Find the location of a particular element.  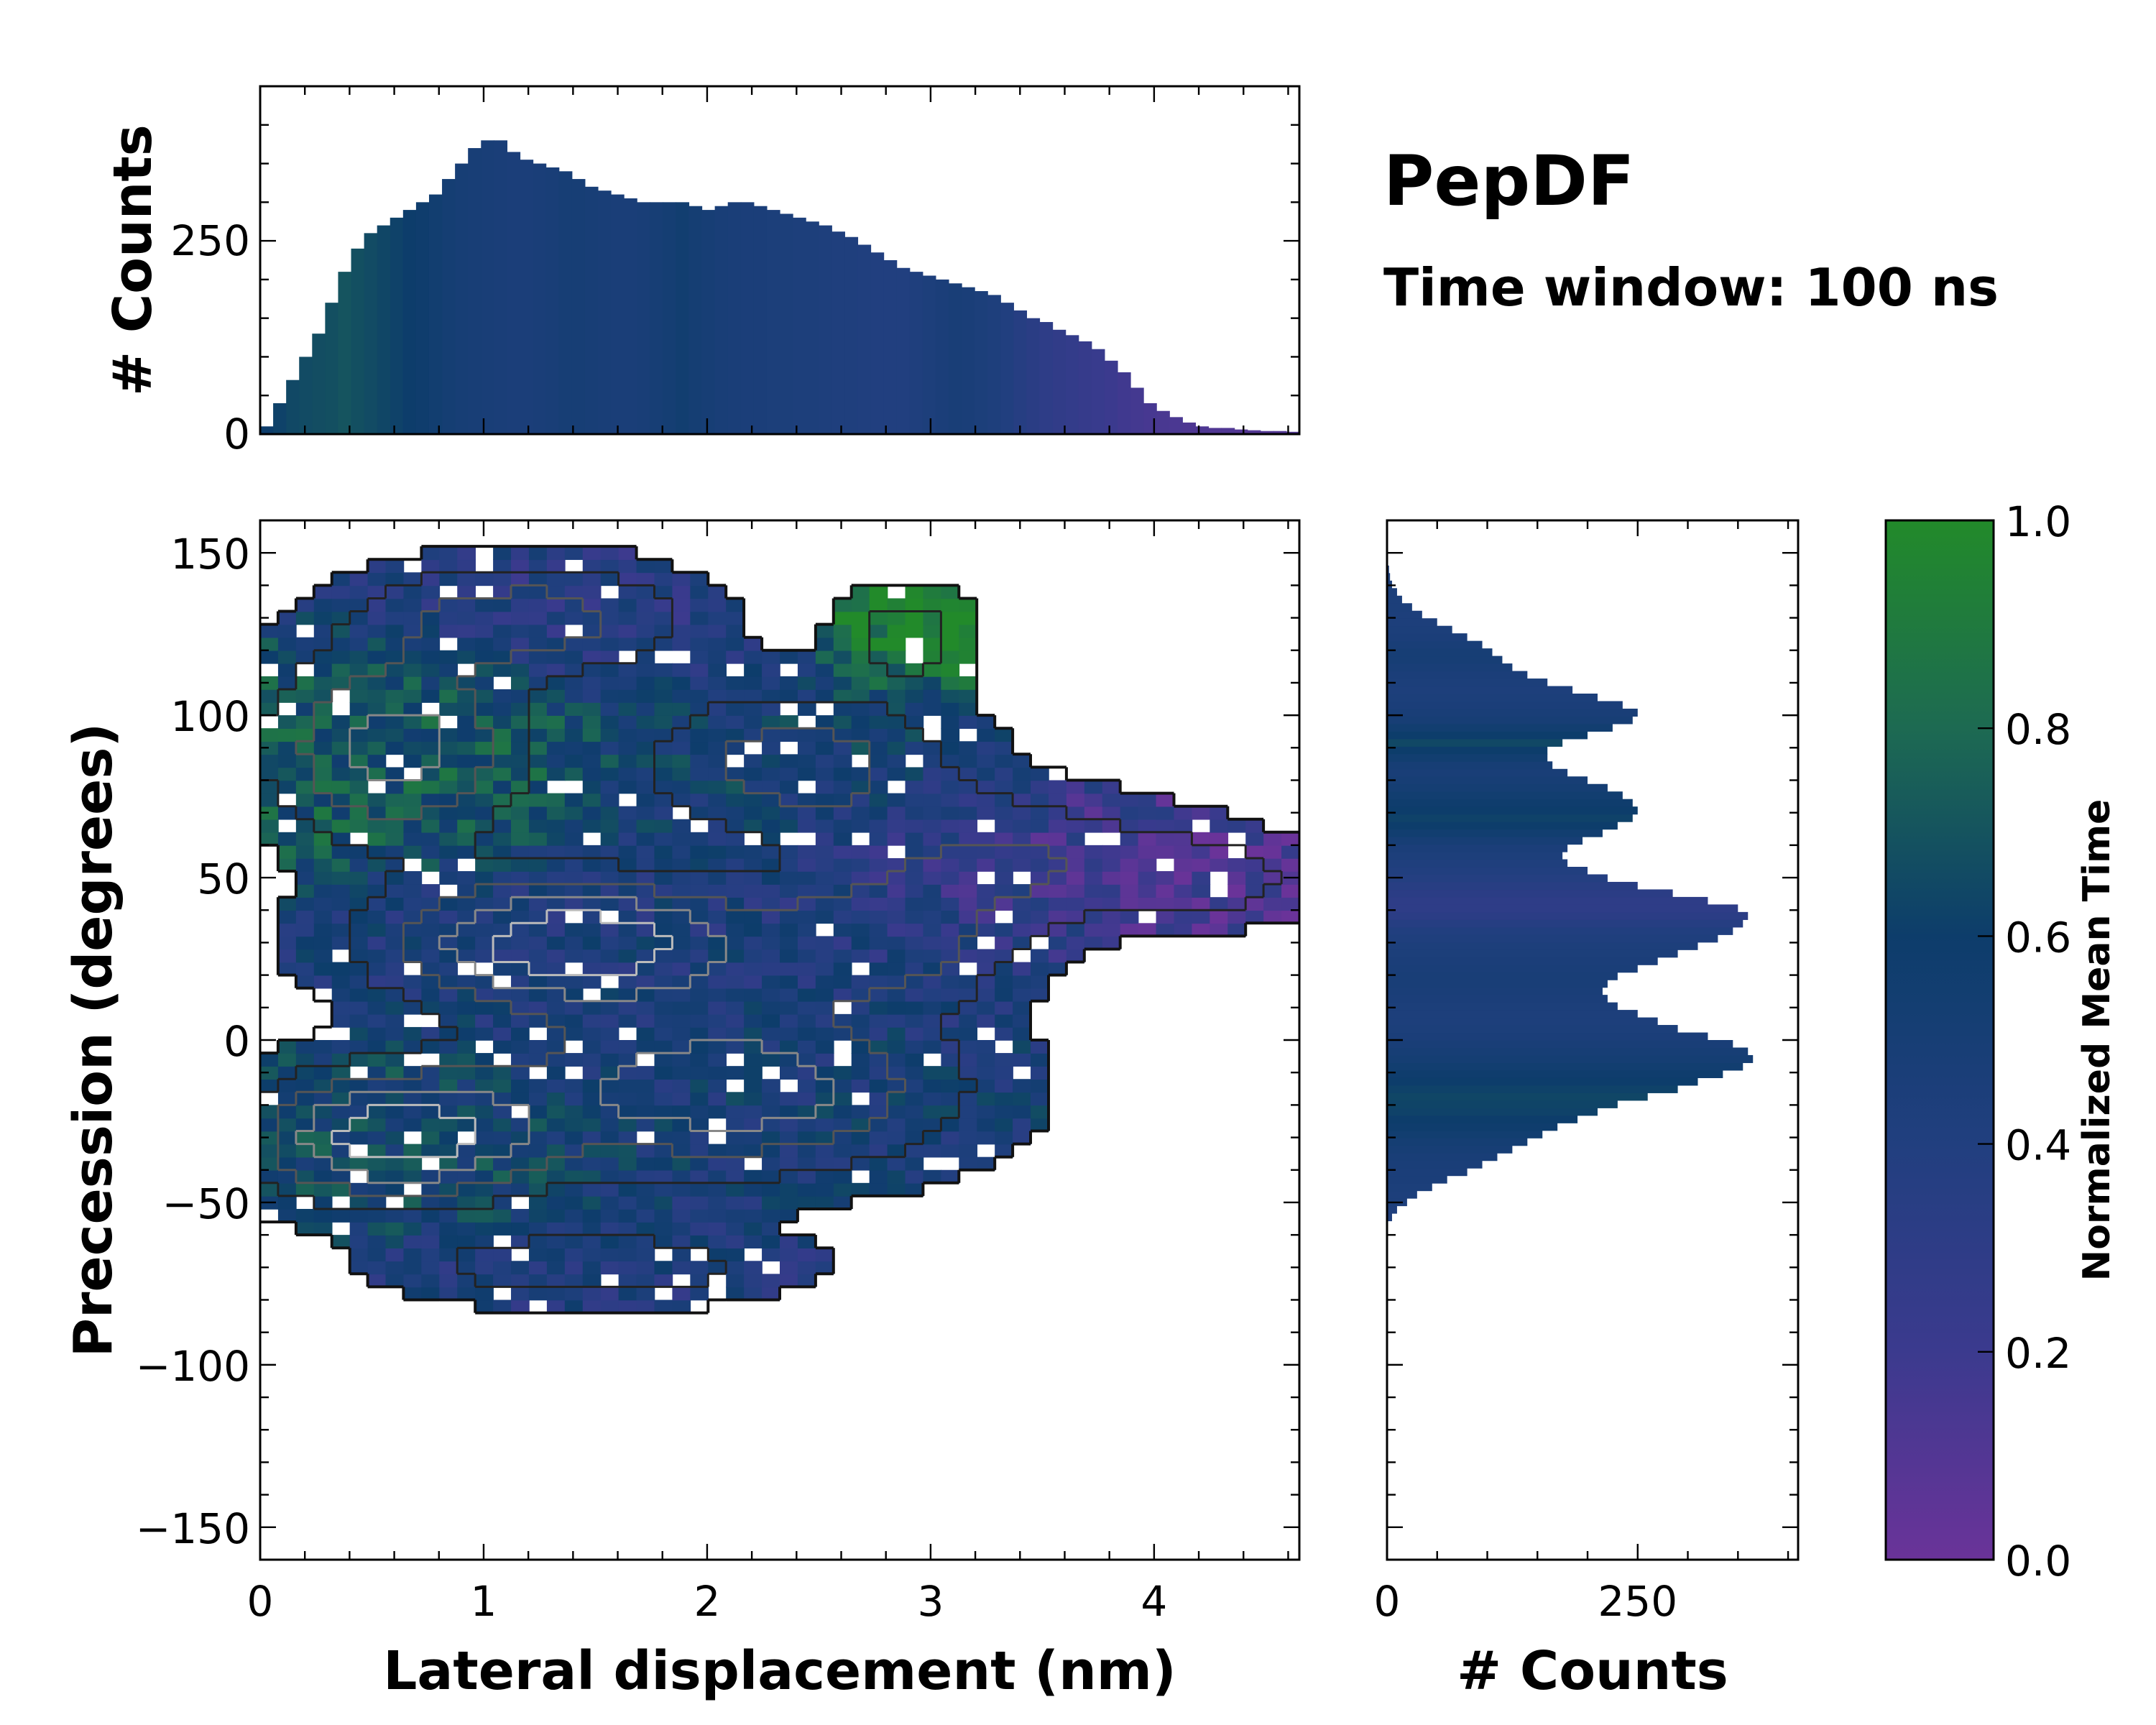

right-histogram-bars is located at coordinates (1571, 893).